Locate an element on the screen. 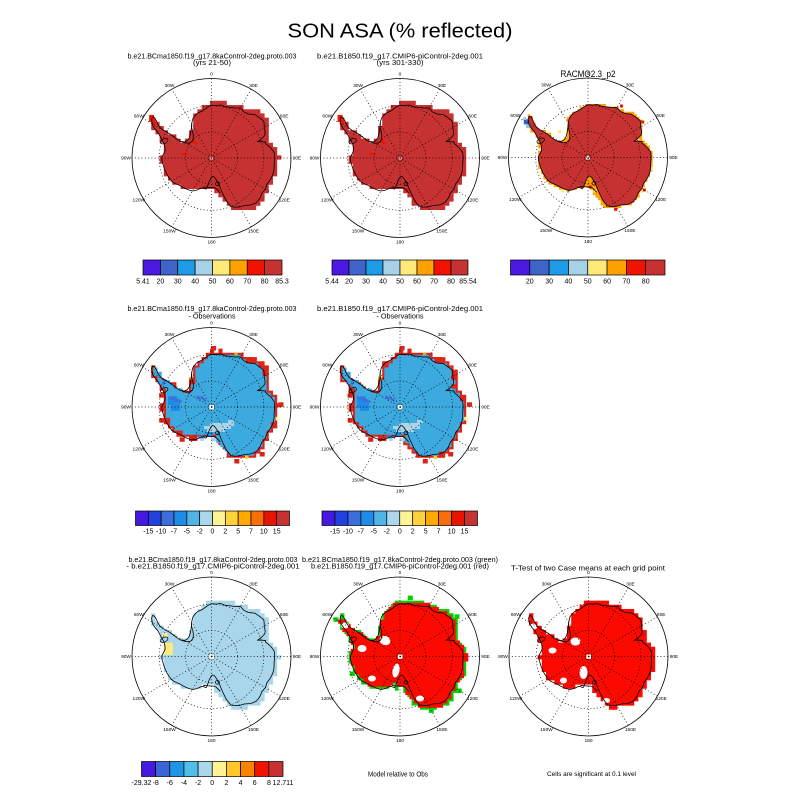  svg-text: -4 is located at coordinates (184, 783).